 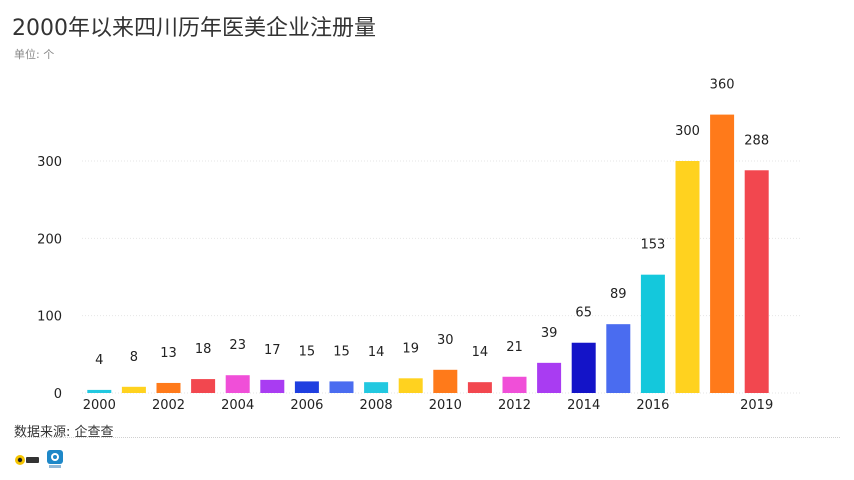 What do you see at coordinates (168, 387) in the screenshot?
I see `bar-2002` at bounding box center [168, 387].